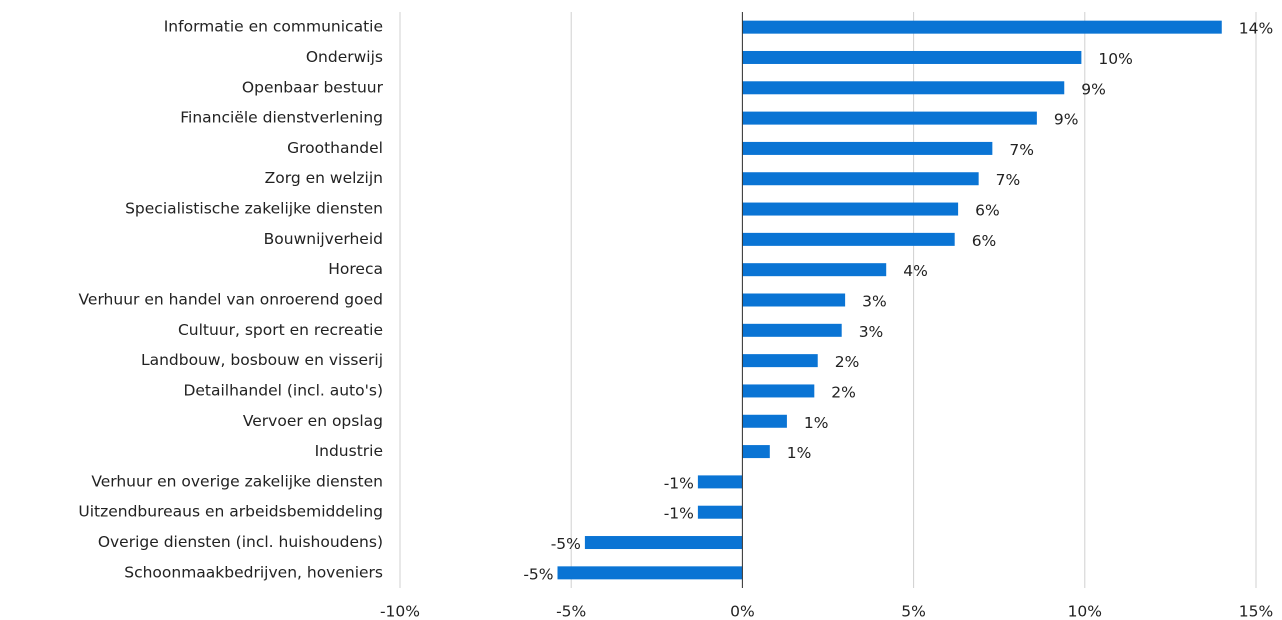 Image resolution: width=1282 pixels, height=620 pixels. I want to click on category-label: Vervoer en opslag, so click(313, 421).